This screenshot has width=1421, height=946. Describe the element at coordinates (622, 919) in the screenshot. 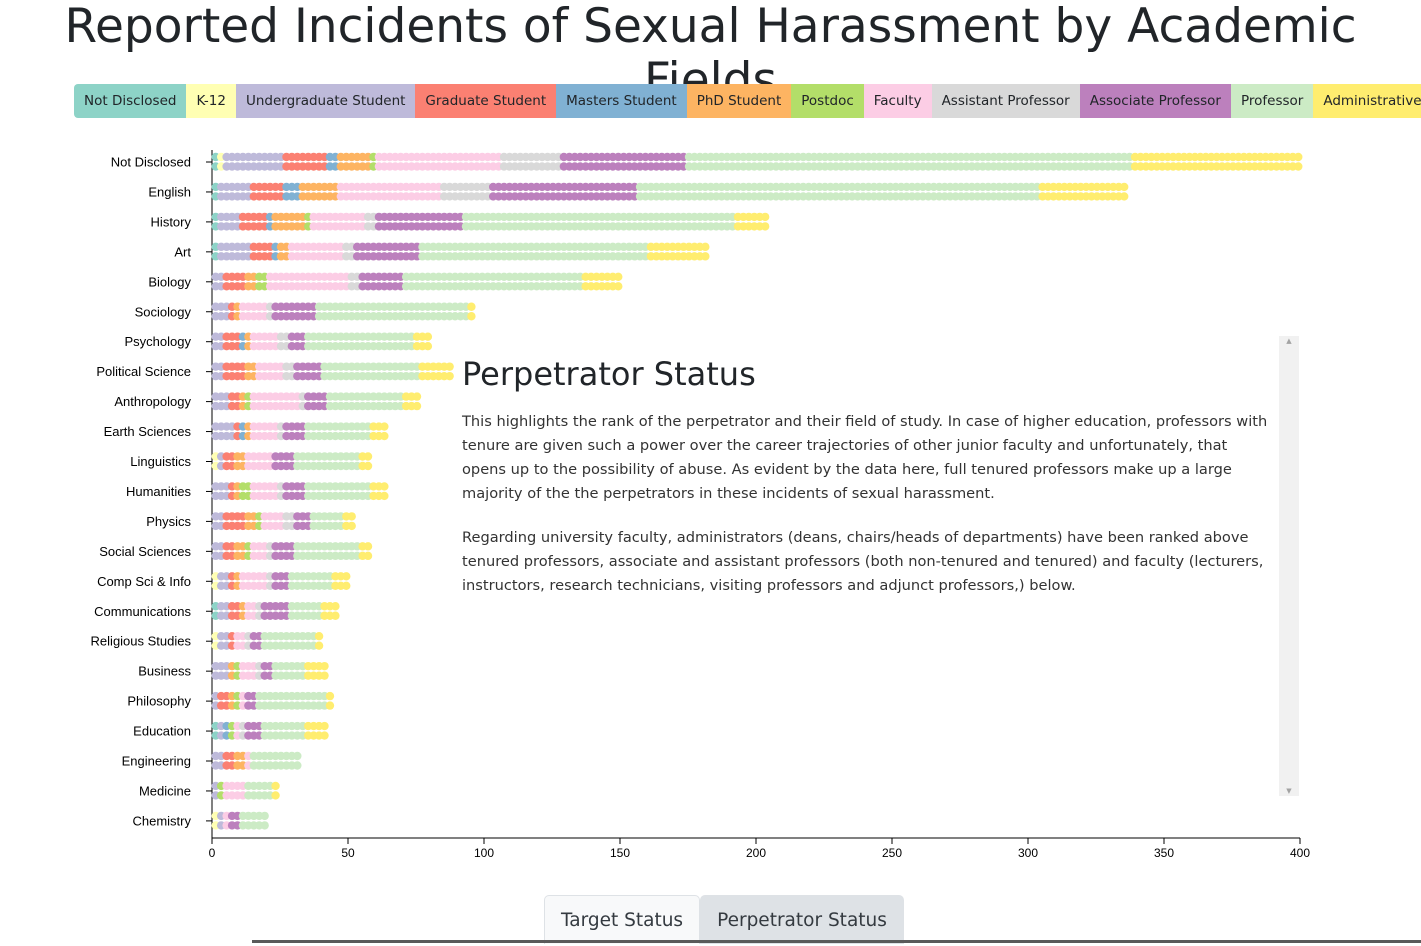

I see `tab-target-status: Target Status` at that location.